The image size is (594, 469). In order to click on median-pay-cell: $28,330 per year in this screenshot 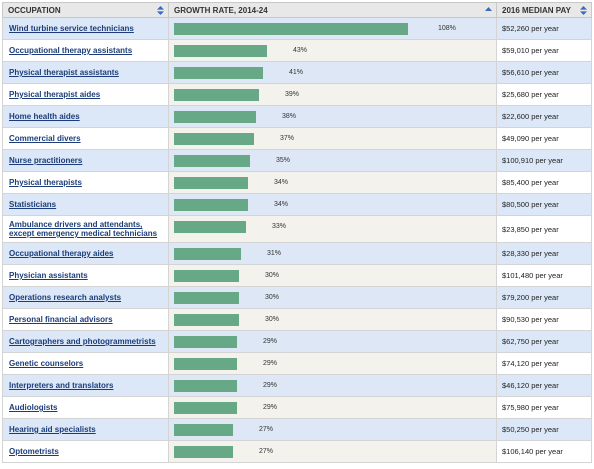, I will do `click(544, 253)`.